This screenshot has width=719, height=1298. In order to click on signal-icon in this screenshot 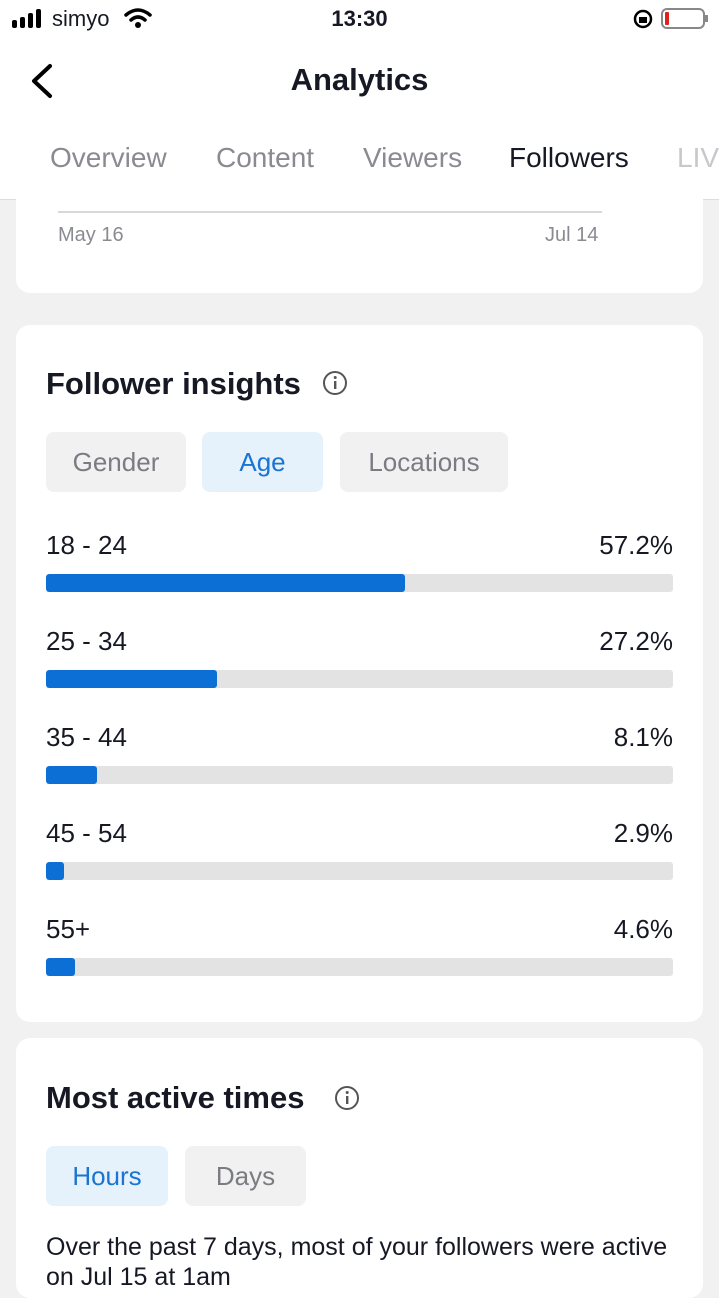, I will do `click(26, 18)`.